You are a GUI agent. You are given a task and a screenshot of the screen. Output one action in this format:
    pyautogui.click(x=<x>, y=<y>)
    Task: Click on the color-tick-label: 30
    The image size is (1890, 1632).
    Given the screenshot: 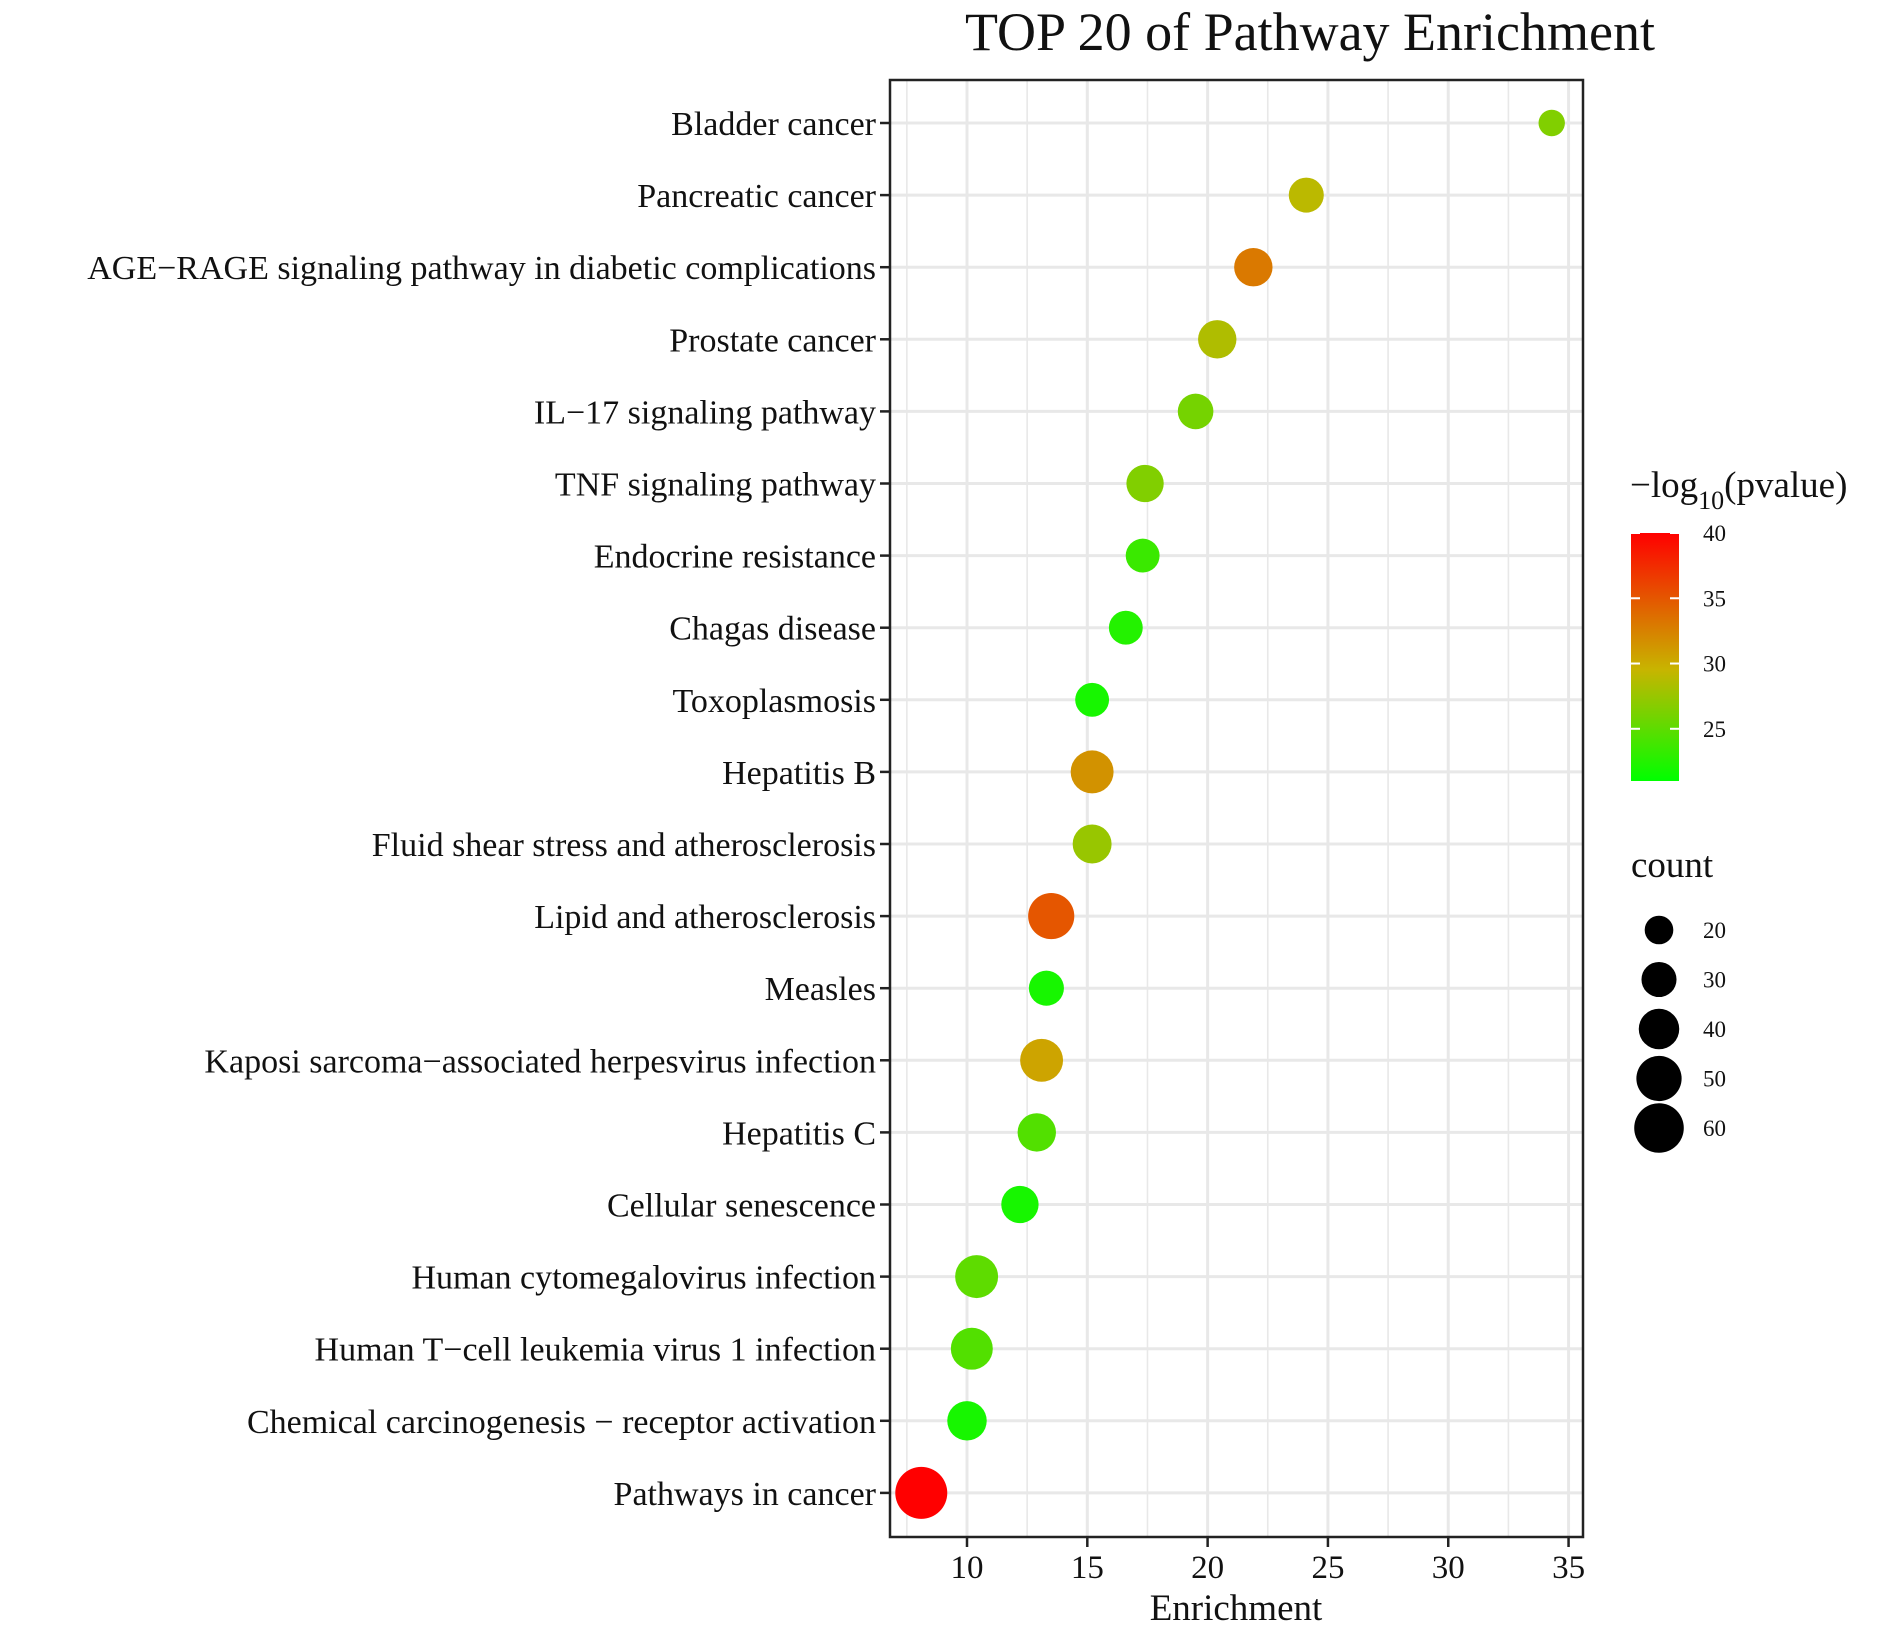 What is the action you would take?
    pyautogui.click(x=1714, y=664)
    